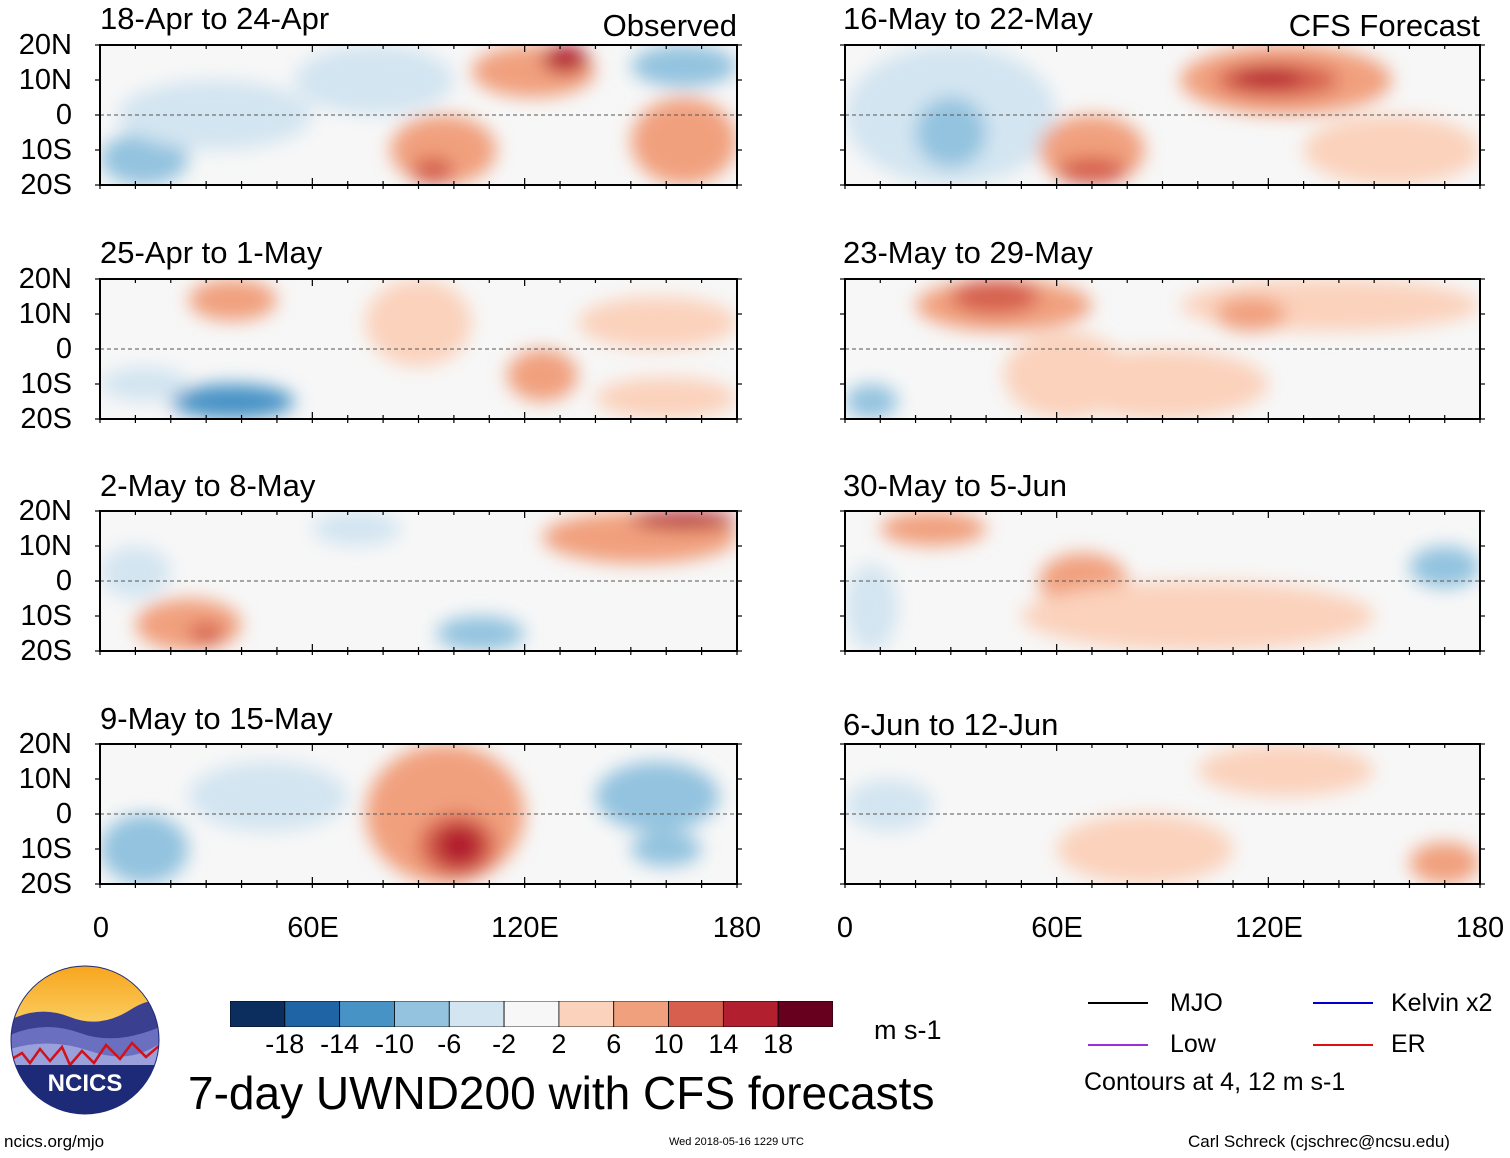 This screenshot has width=1510, height=1158. What do you see at coordinates (1118, 1003) in the screenshot?
I see `legend-line-mjo` at bounding box center [1118, 1003].